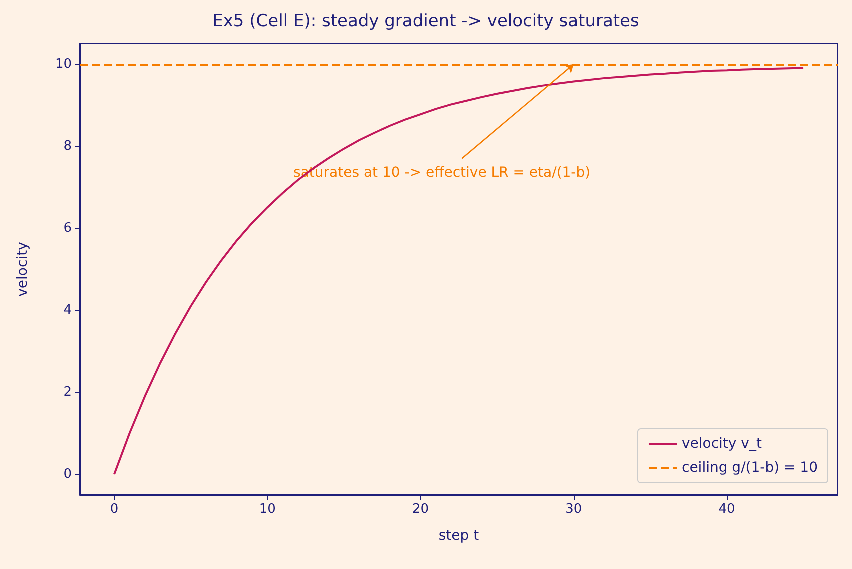 The image size is (852, 569). I want to click on legend-label: ceiling g/(1-b) = 10, so click(750, 468).